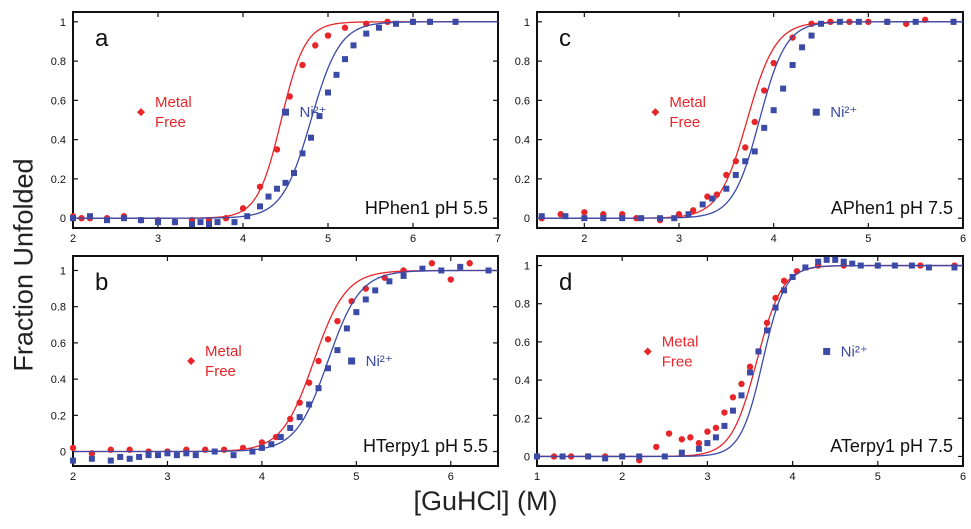  I want to click on legend-marker-ni, so click(816, 112).